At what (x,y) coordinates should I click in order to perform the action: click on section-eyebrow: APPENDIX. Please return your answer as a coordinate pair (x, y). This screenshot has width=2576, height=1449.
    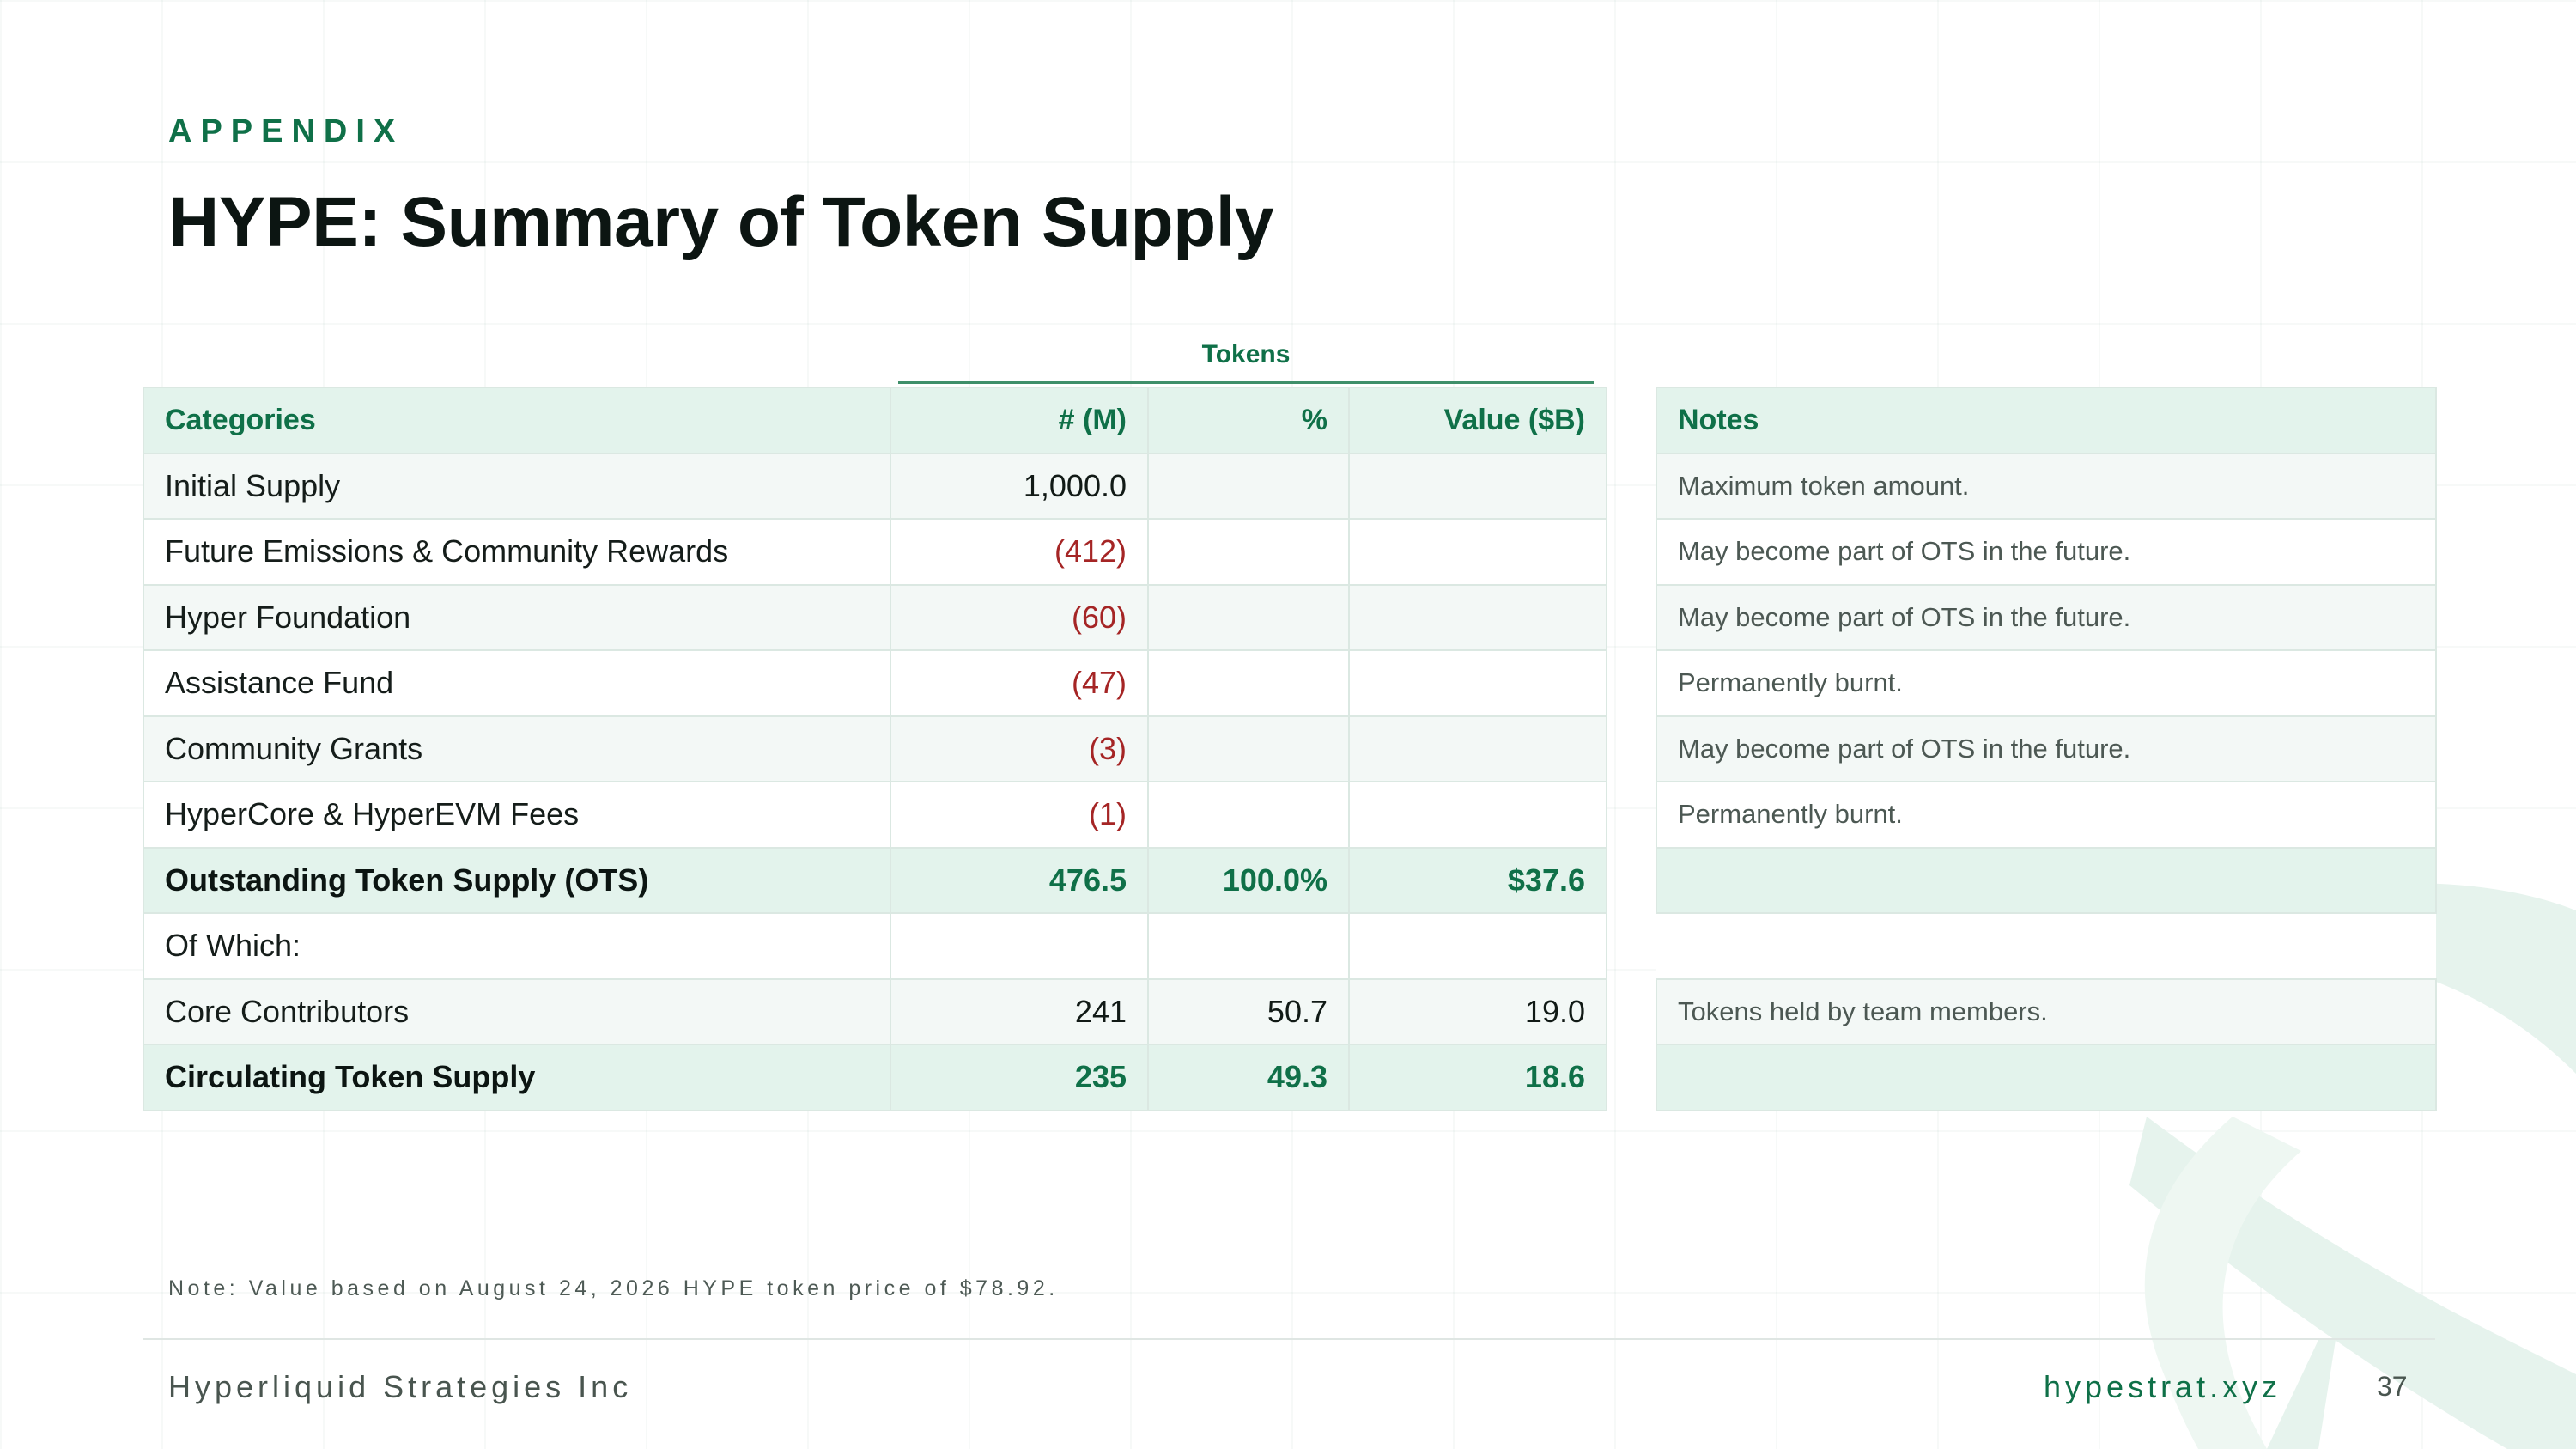
    Looking at the image, I should click on (286, 131).